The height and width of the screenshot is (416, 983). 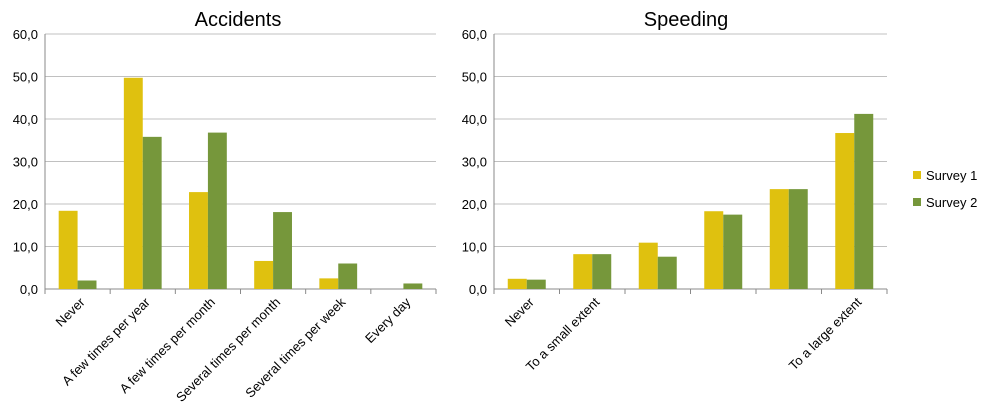 What do you see at coordinates (951, 175) in the screenshot?
I see `legend-label: Survey 1` at bounding box center [951, 175].